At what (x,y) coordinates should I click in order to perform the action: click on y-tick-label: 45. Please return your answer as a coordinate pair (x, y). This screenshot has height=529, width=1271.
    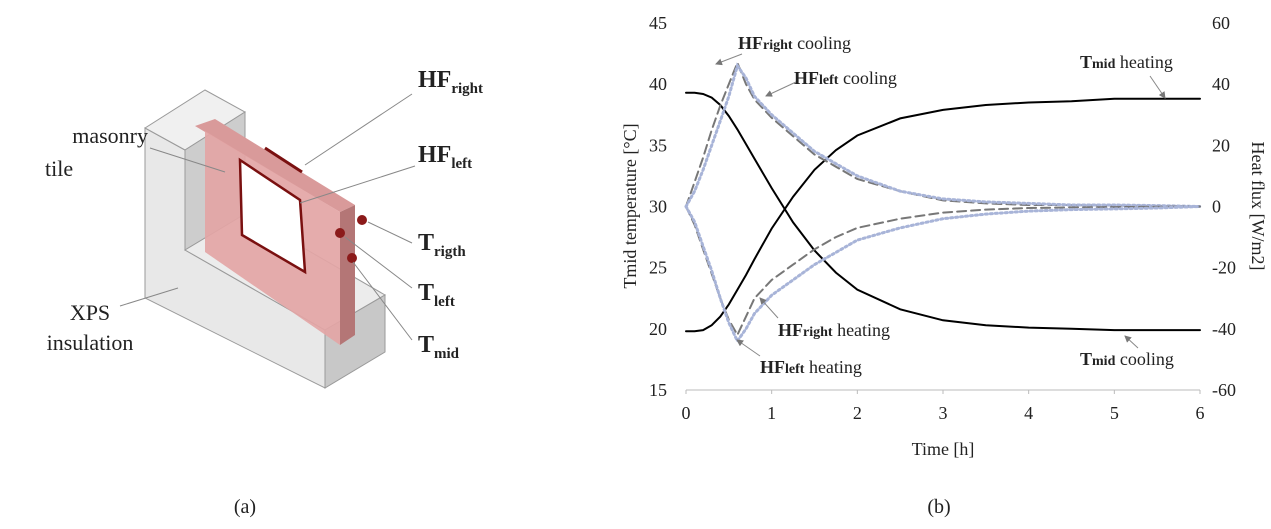
    Looking at the image, I should click on (658, 23).